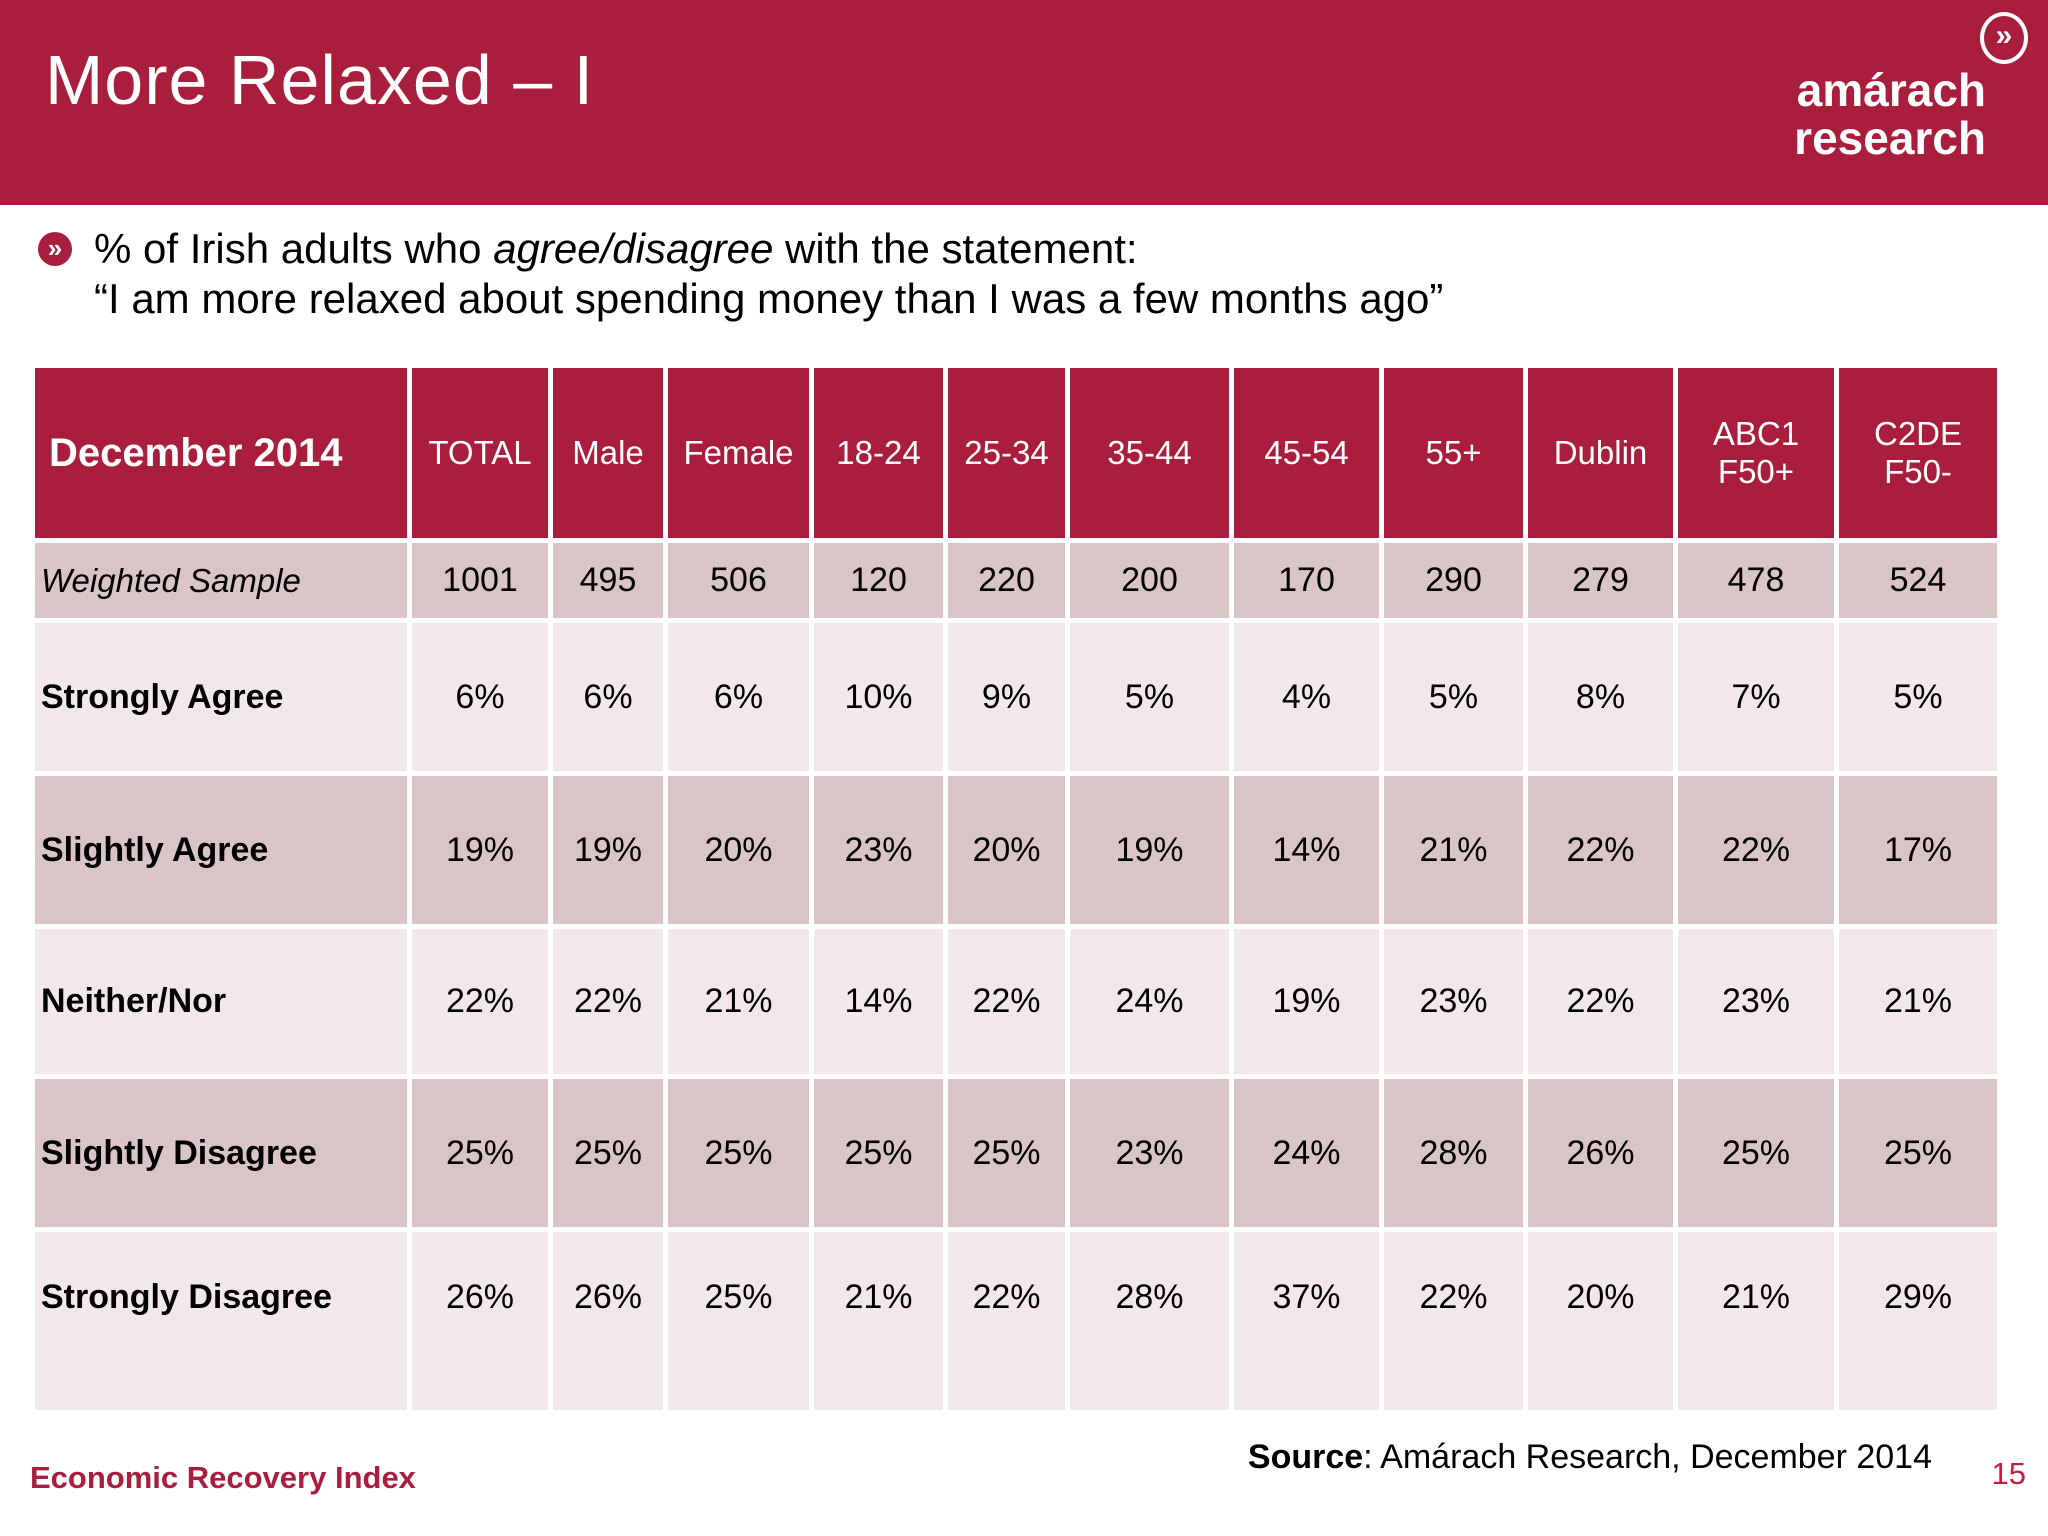  Describe the element at coordinates (294, 248) in the screenshot. I see `intro-line-1-prefix: % of Irish adults who` at that location.